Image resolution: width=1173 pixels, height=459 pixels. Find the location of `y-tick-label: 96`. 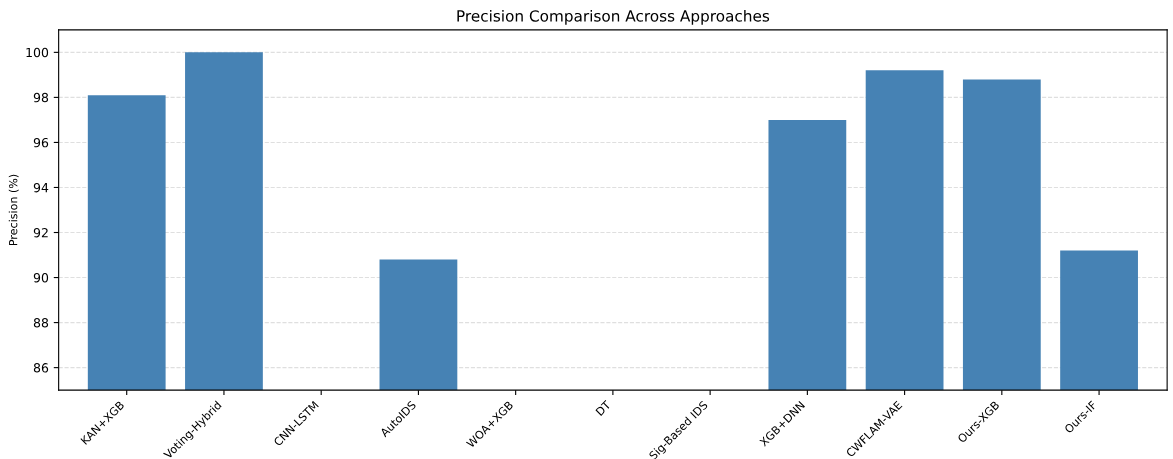

y-tick-label: 96 is located at coordinates (41, 142).